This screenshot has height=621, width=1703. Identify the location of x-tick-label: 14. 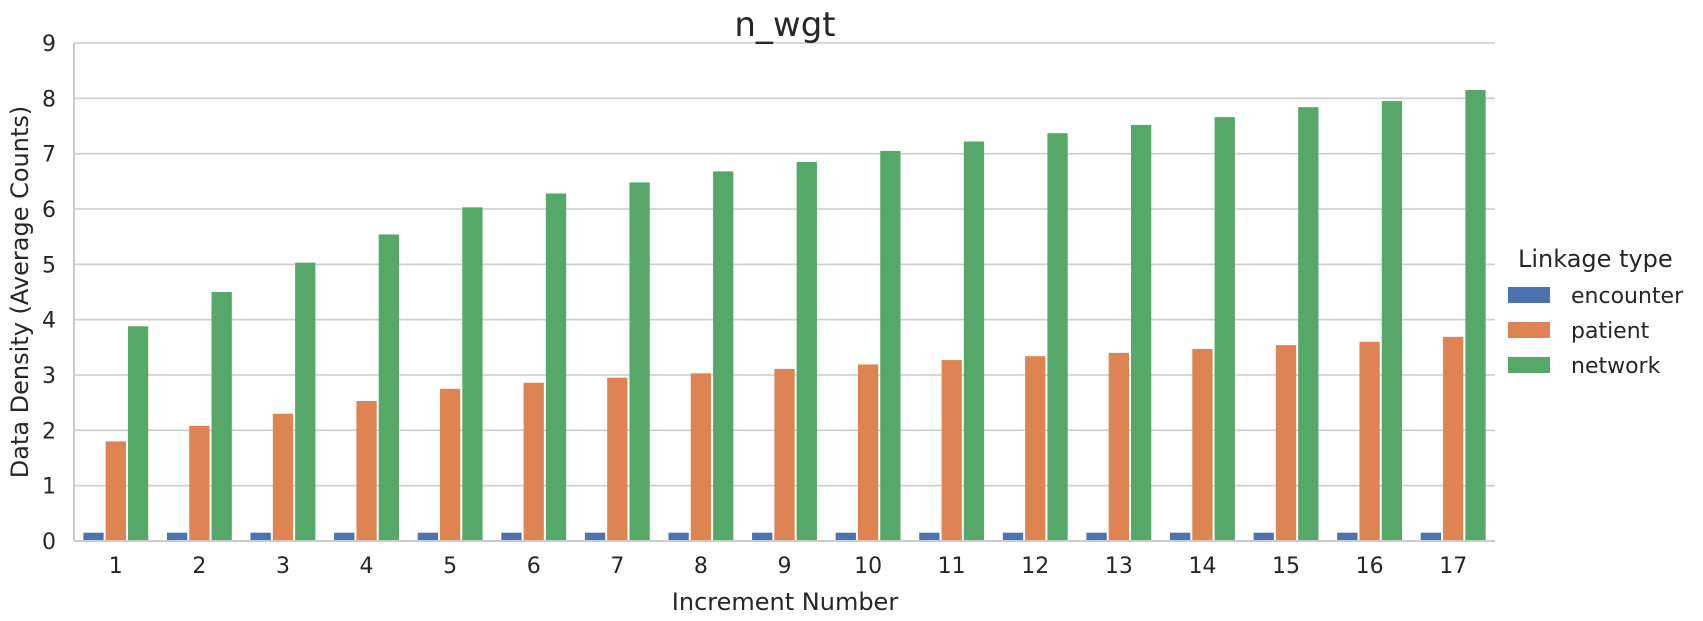
(1202, 566).